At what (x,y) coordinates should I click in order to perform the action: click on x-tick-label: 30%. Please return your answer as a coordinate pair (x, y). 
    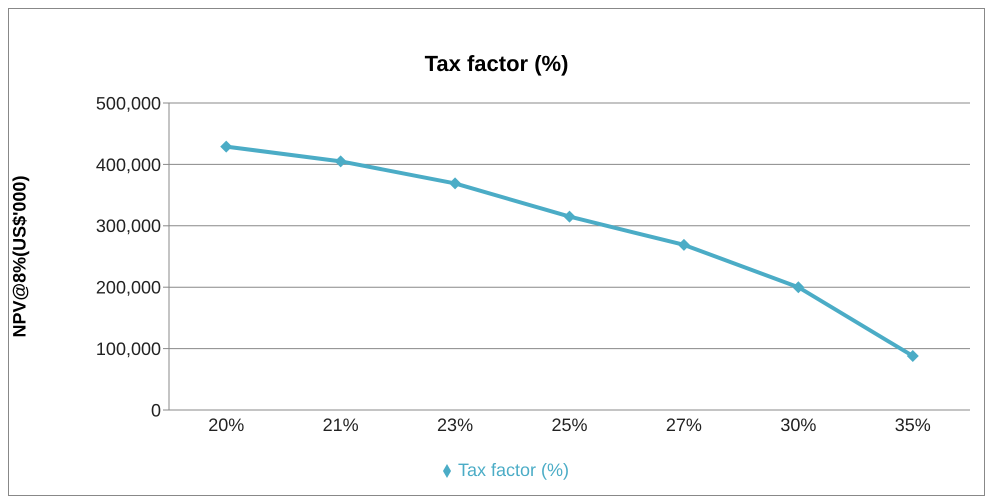
    Looking at the image, I should click on (798, 424).